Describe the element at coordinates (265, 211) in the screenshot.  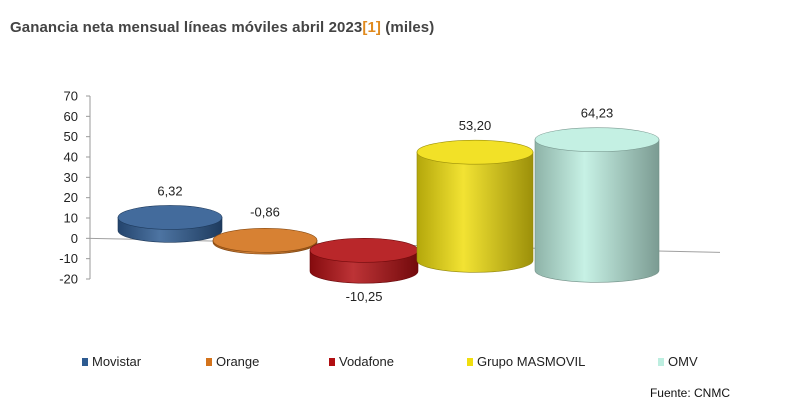
I see `data-label: -0,86` at that location.